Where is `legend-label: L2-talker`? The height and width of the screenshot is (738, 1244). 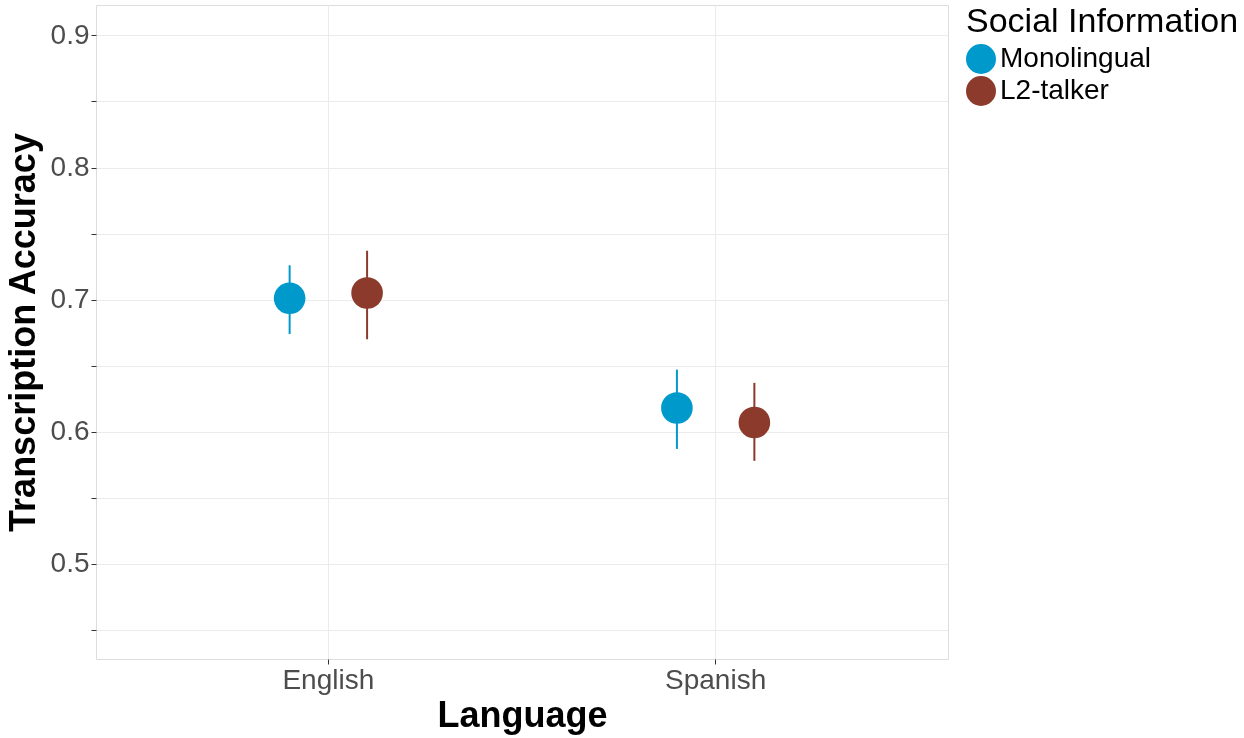 legend-label: L2-talker is located at coordinates (1054, 89).